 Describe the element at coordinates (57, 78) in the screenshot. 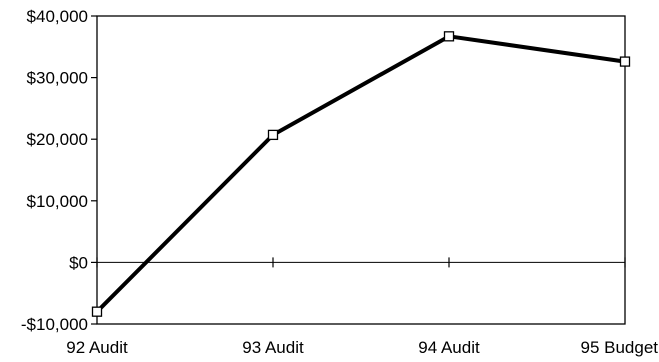

I see `y-tick-label: $30,000` at that location.